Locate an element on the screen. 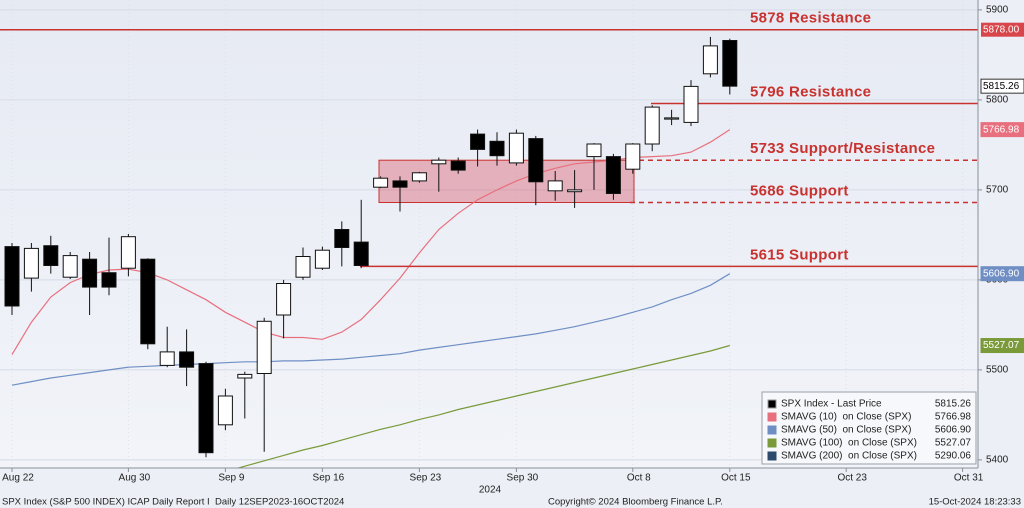 The height and width of the screenshot is (508, 1024). level-label: 5796 Resistance is located at coordinates (810, 91).